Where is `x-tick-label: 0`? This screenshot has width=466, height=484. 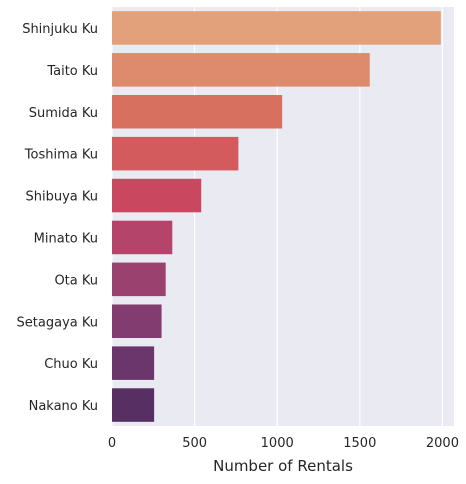
x-tick-label: 0 is located at coordinates (112, 443).